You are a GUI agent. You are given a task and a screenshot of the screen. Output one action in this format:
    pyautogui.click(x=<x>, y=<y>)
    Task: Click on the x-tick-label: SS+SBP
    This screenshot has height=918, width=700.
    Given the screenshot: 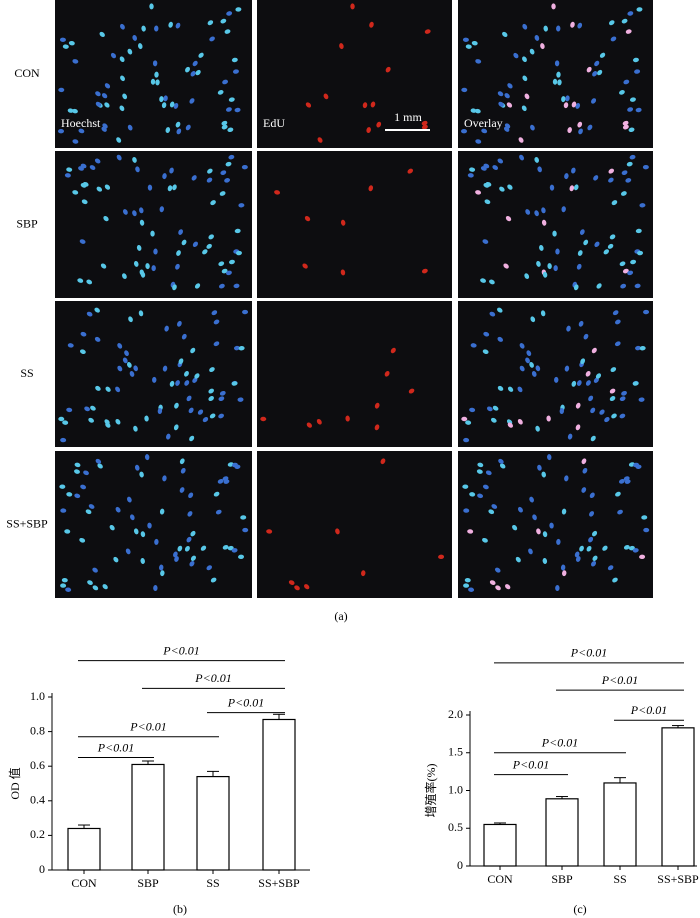 What is the action you would take?
    pyautogui.click(x=279, y=883)
    